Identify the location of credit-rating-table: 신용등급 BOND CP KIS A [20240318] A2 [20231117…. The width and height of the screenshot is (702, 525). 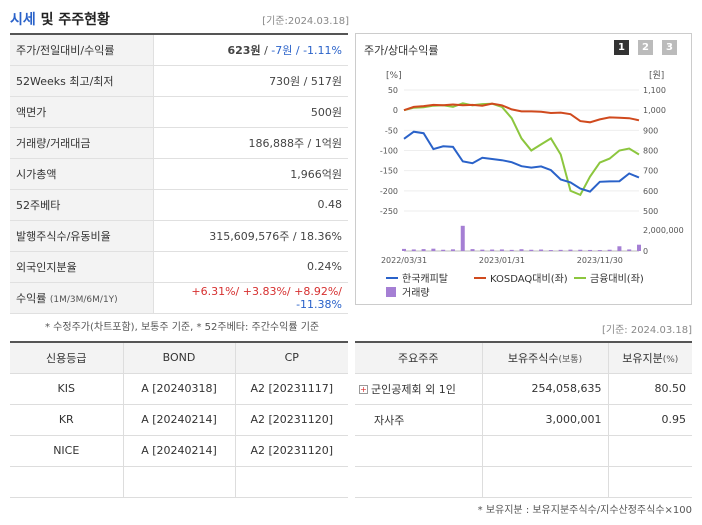
(179, 419).